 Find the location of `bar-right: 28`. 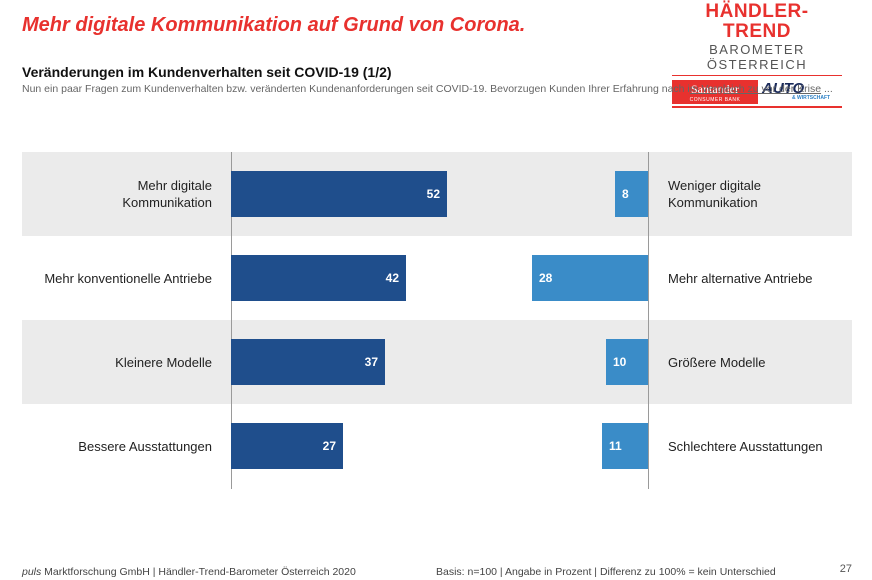

bar-right: 28 is located at coordinates (590, 278).